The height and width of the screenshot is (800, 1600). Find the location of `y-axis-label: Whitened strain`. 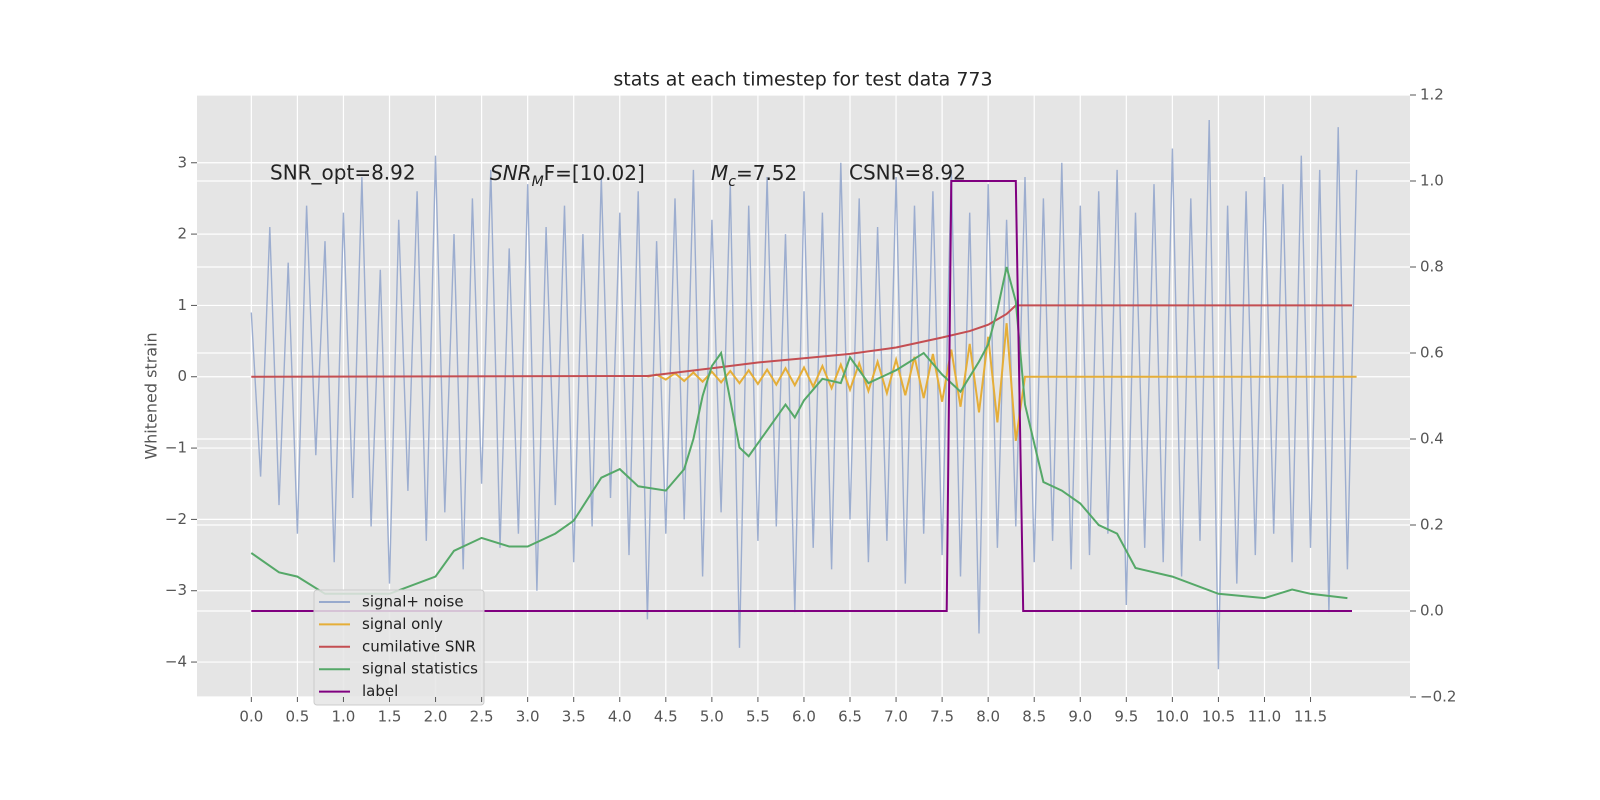

y-axis-label: Whitened strain is located at coordinates (151, 395).